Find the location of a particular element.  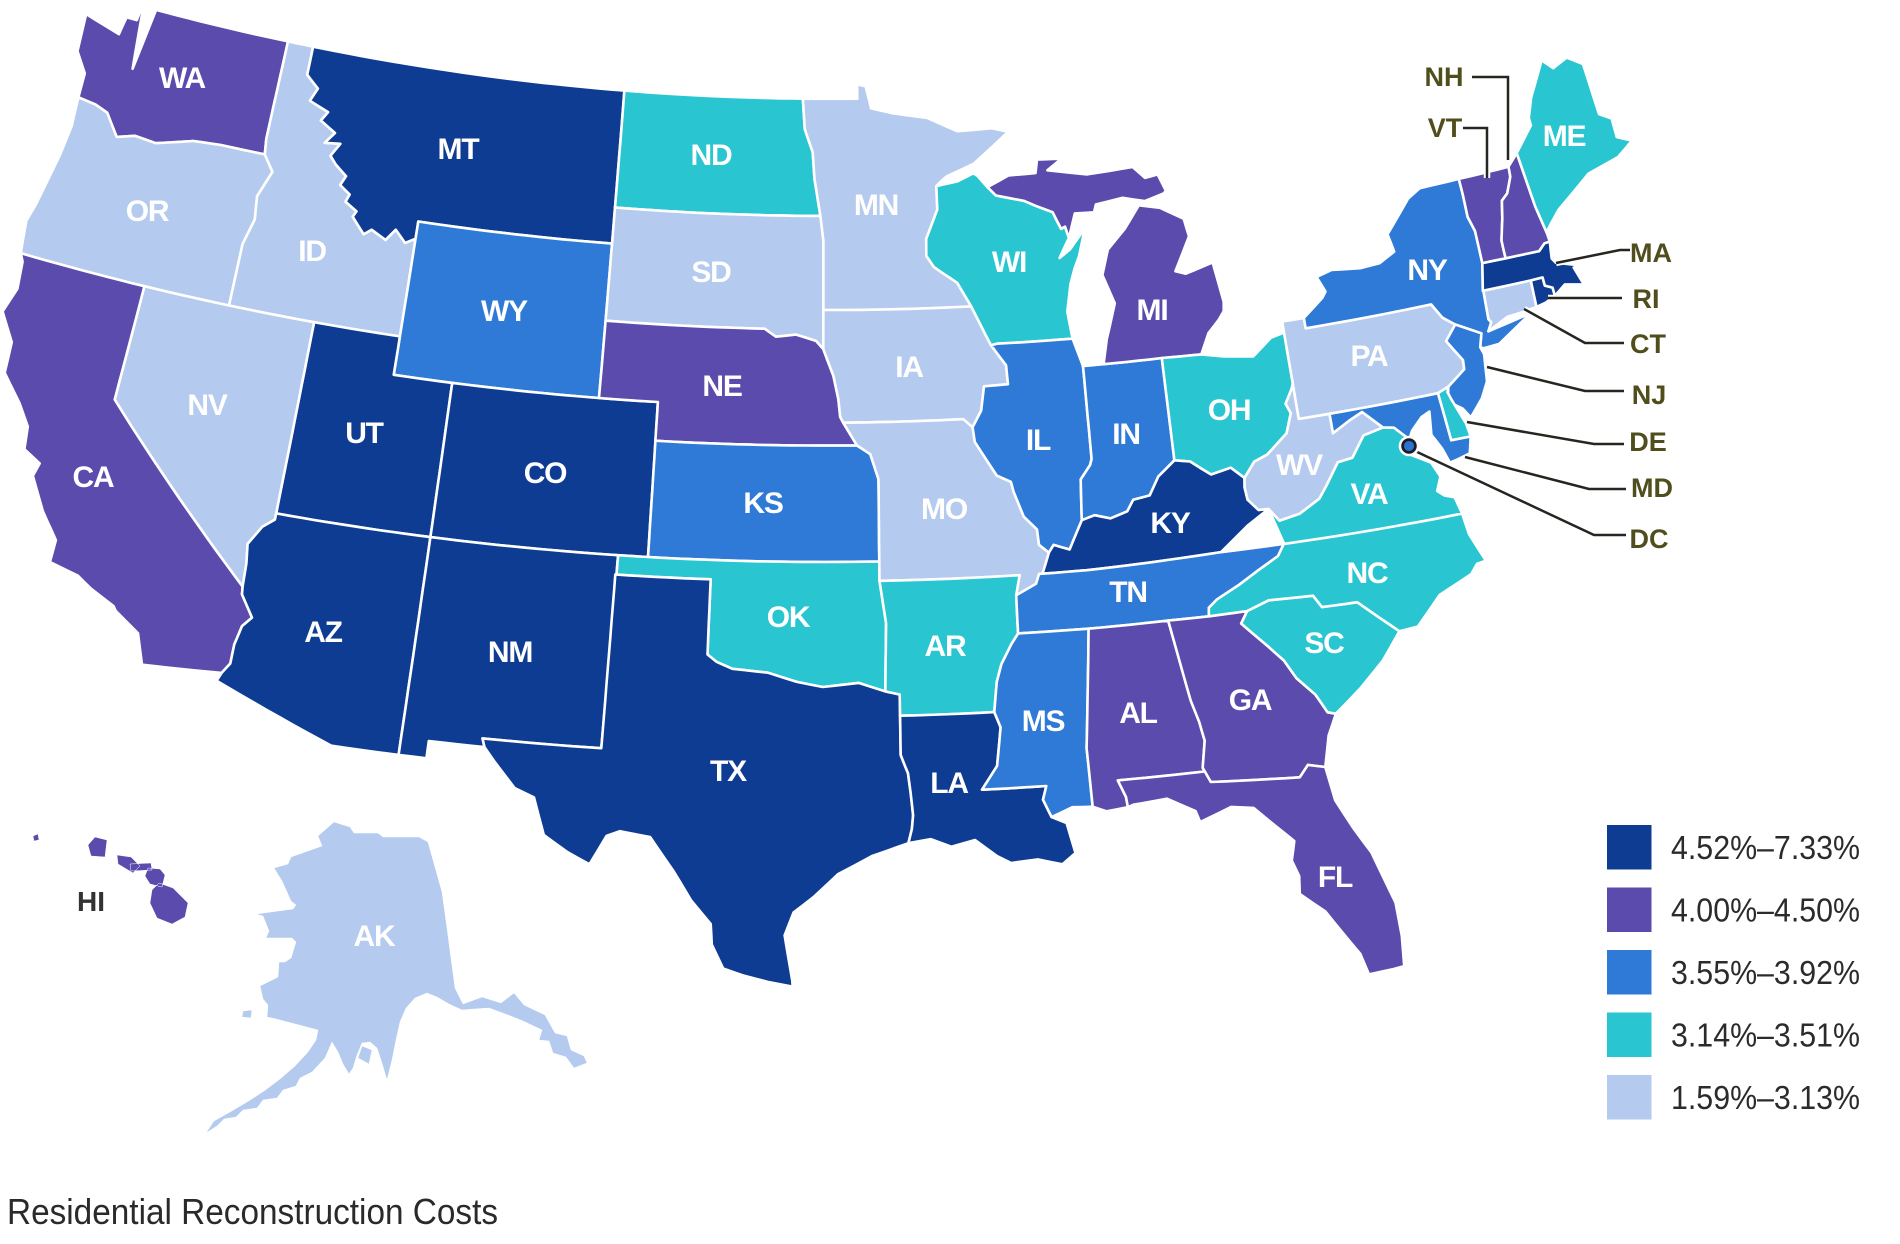

svg-text: KY is located at coordinates (1170, 523).